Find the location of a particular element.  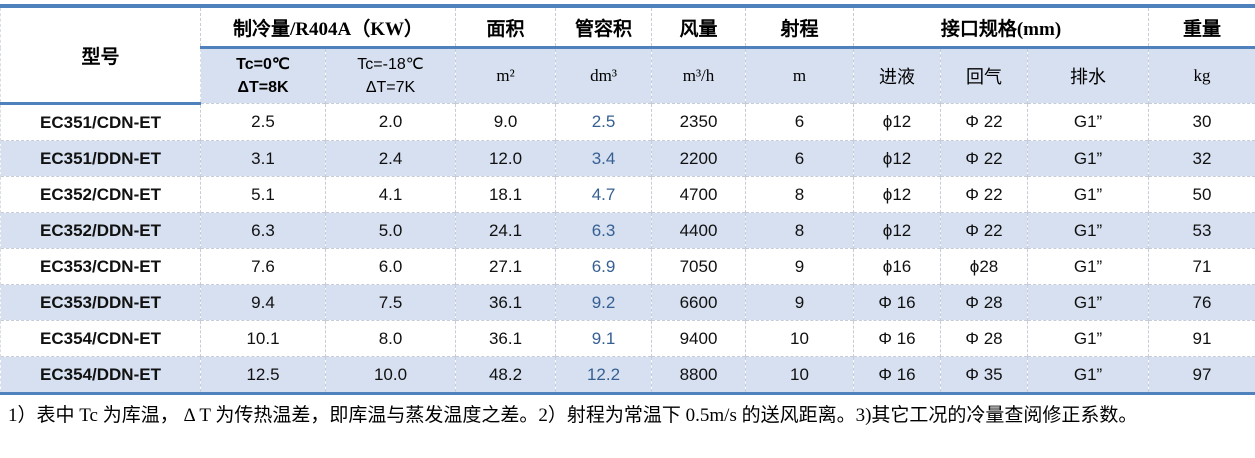

tube-volume-cell: 3.4 is located at coordinates (604, 159).